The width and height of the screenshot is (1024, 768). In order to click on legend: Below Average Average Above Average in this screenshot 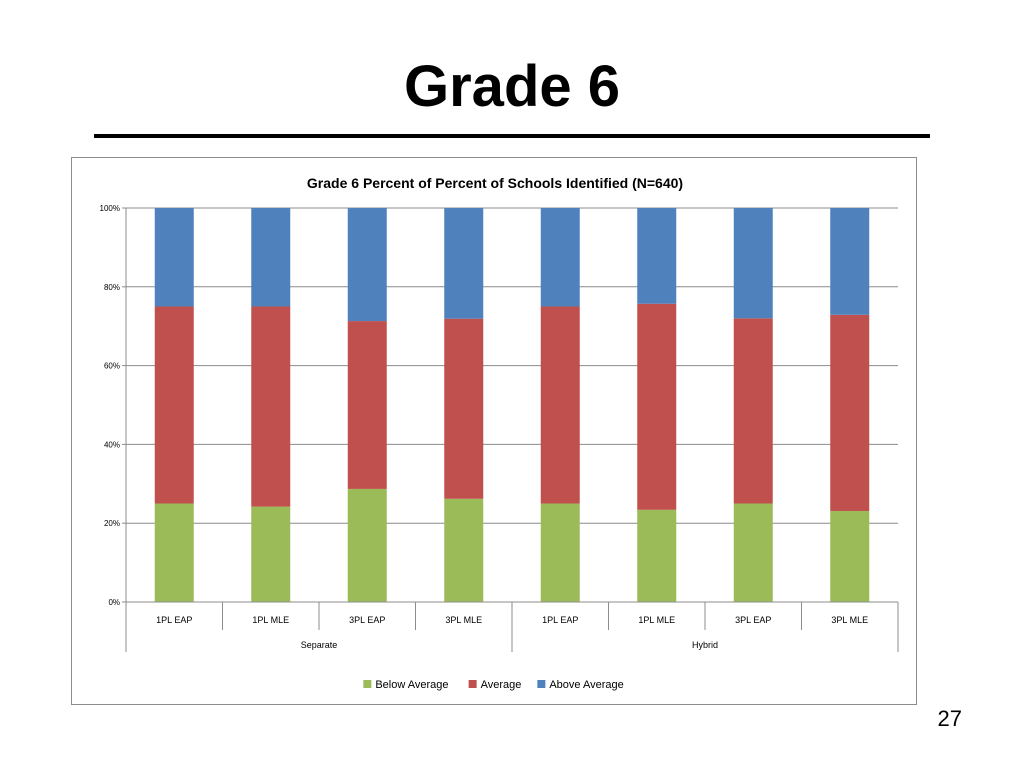, I will do `click(493, 685)`.